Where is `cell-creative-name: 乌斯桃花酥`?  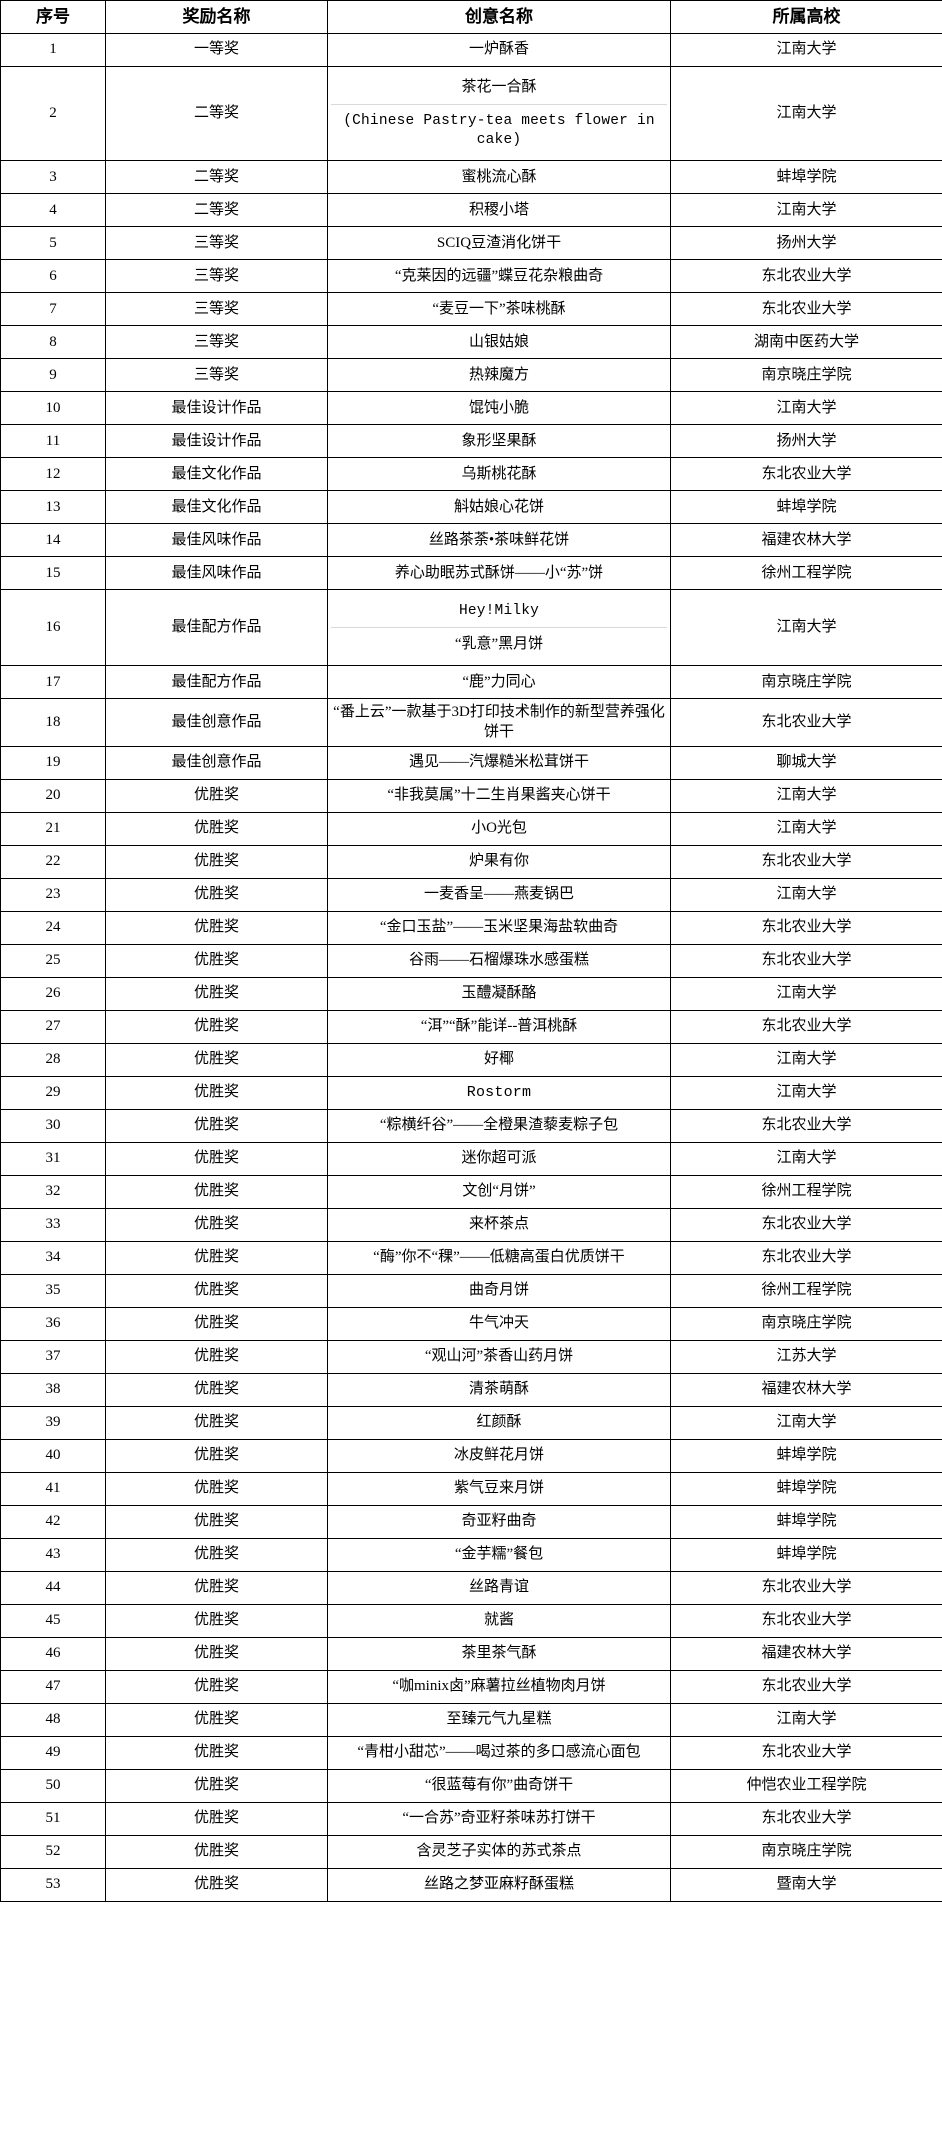
cell-creative-name: 乌斯桃花酥 is located at coordinates (499, 474).